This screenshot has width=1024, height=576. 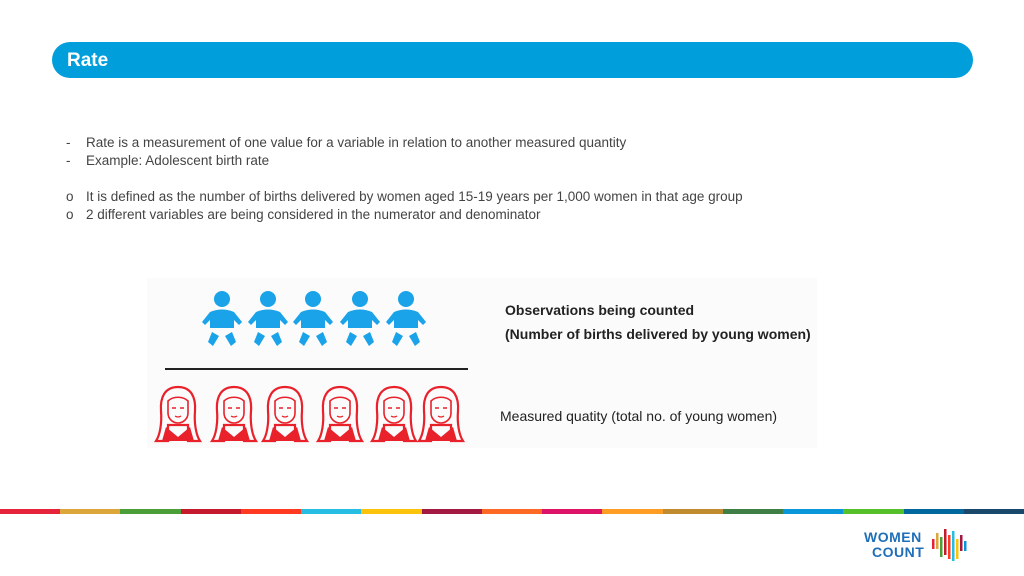 What do you see at coordinates (88, 60) in the screenshot?
I see `page-title: Rate` at bounding box center [88, 60].